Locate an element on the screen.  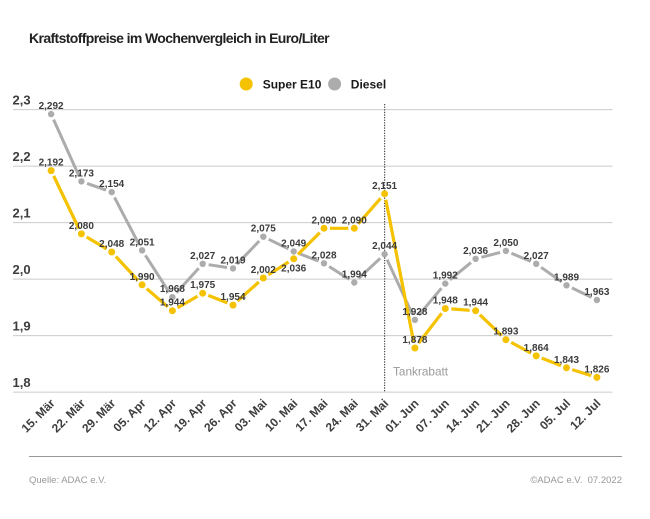
svg-text: Quelle: ADAC e.V. is located at coordinates (67, 480).